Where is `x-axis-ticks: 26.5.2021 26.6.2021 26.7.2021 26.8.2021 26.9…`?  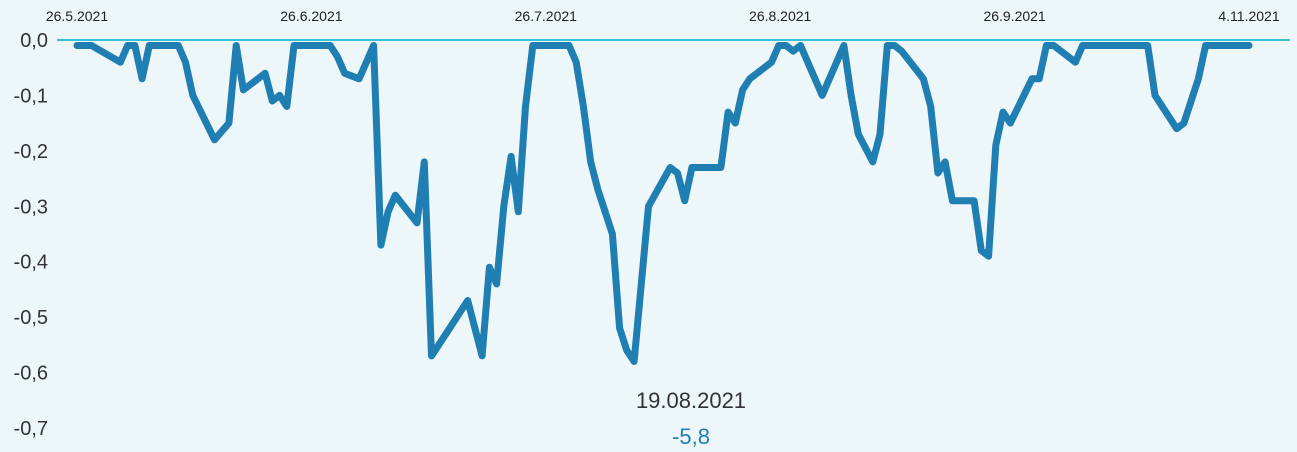 x-axis-ticks: 26.5.2021 26.6.2021 26.7.2021 26.8.2021 26.9… is located at coordinates (663, 16).